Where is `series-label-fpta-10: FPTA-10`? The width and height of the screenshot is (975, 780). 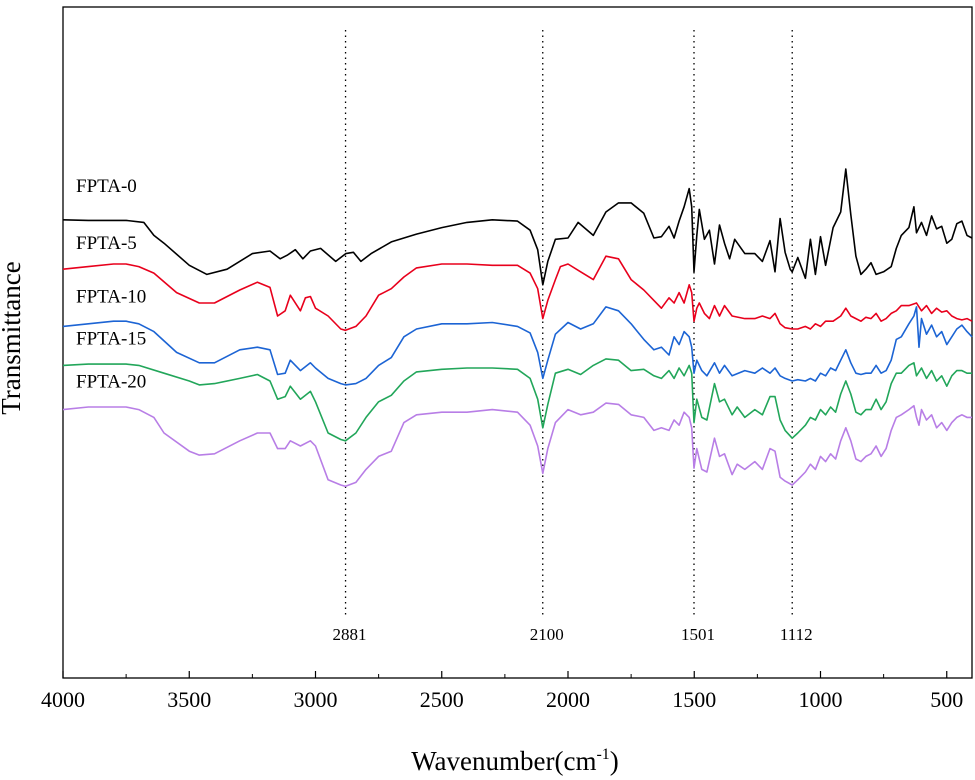 series-label-fpta-10: FPTA-10 is located at coordinates (111, 296).